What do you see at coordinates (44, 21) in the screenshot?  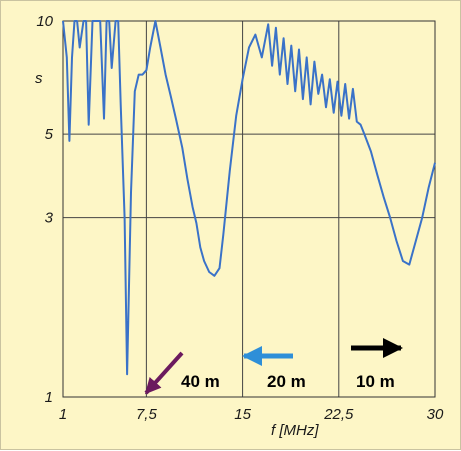 I see `y-tick-label: 10` at bounding box center [44, 21].